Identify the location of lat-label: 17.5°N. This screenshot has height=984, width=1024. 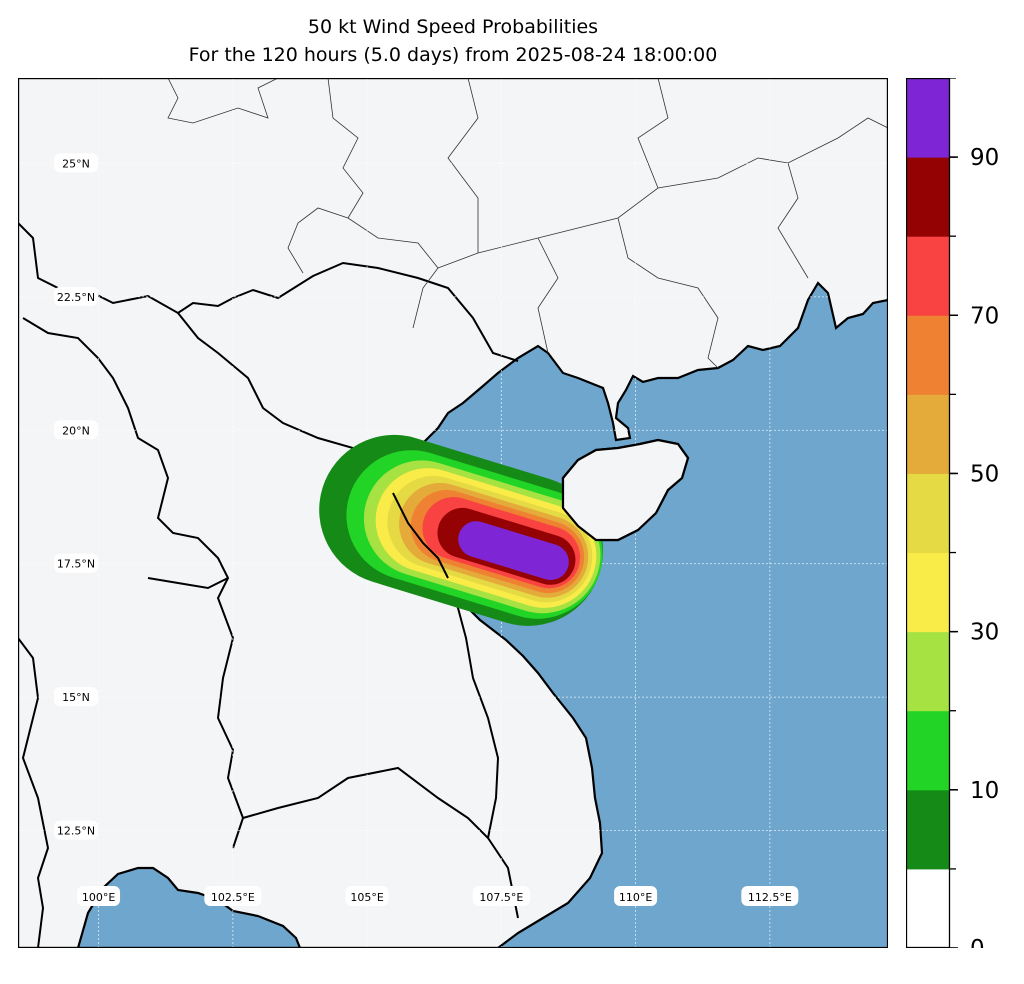
(76, 564).